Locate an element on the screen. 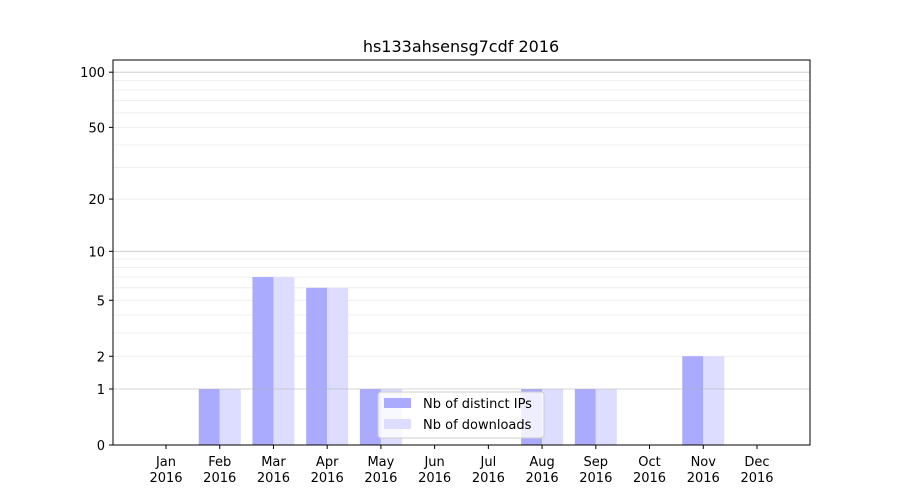 This screenshot has height=504, width=900. y-tick-label: 0 is located at coordinates (101, 446).